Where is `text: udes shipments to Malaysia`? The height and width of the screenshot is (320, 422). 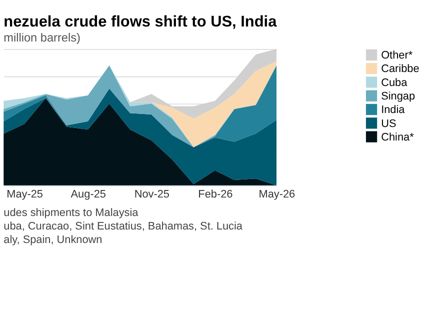 text: udes shipments to Malaysia is located at coordinates (72, 212).